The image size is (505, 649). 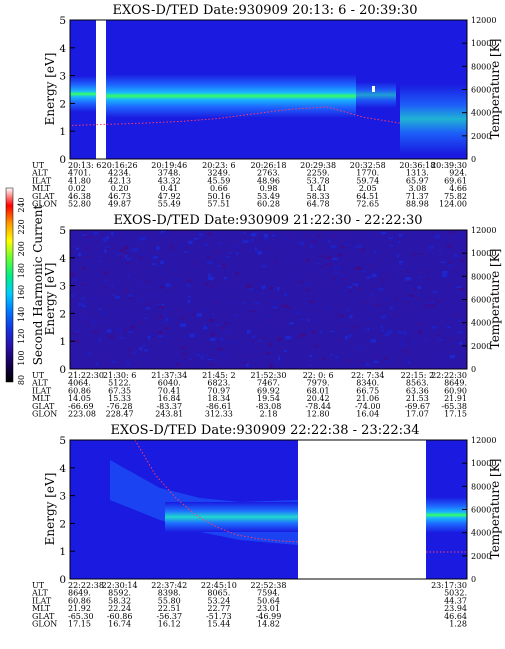 What do you see at coordinates (458, 173) in the screenshot?
I see `orbit-cell: 924.` at bounding box center [458, 173].